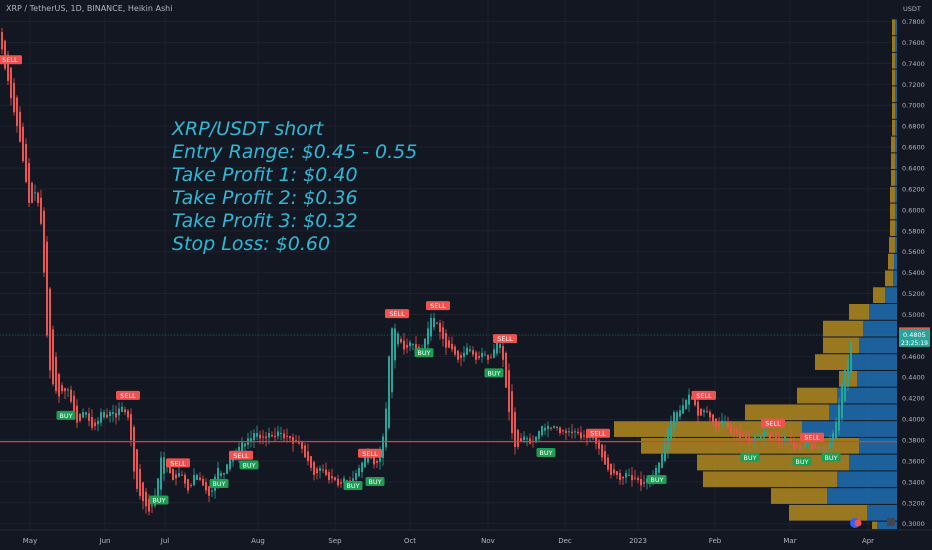 The width and height of the screenshot is (932, 550). I want to click on y-tick-label: 0.3800, so click(913, 441).